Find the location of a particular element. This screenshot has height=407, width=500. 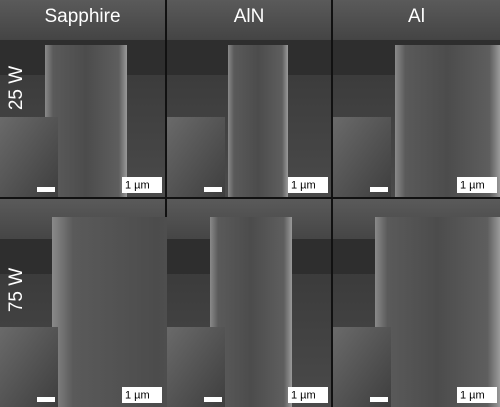

column-header: AlN is located at coordinates (249, 16).